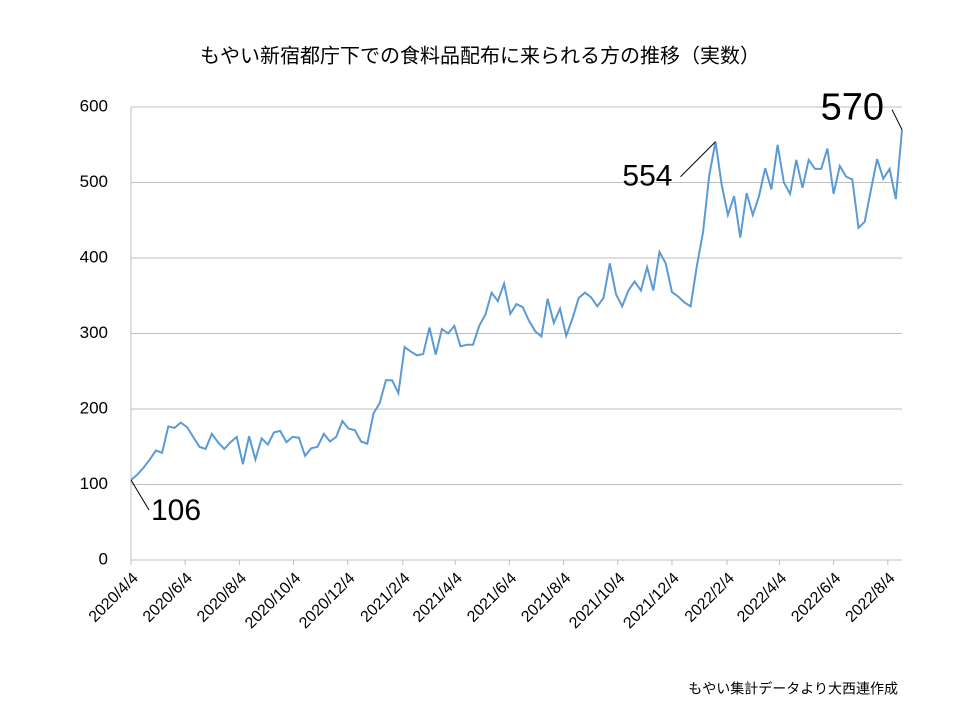 The width and height of the screenshot is (960, 720). I want to click on data-label: 106, so click(176, 510).